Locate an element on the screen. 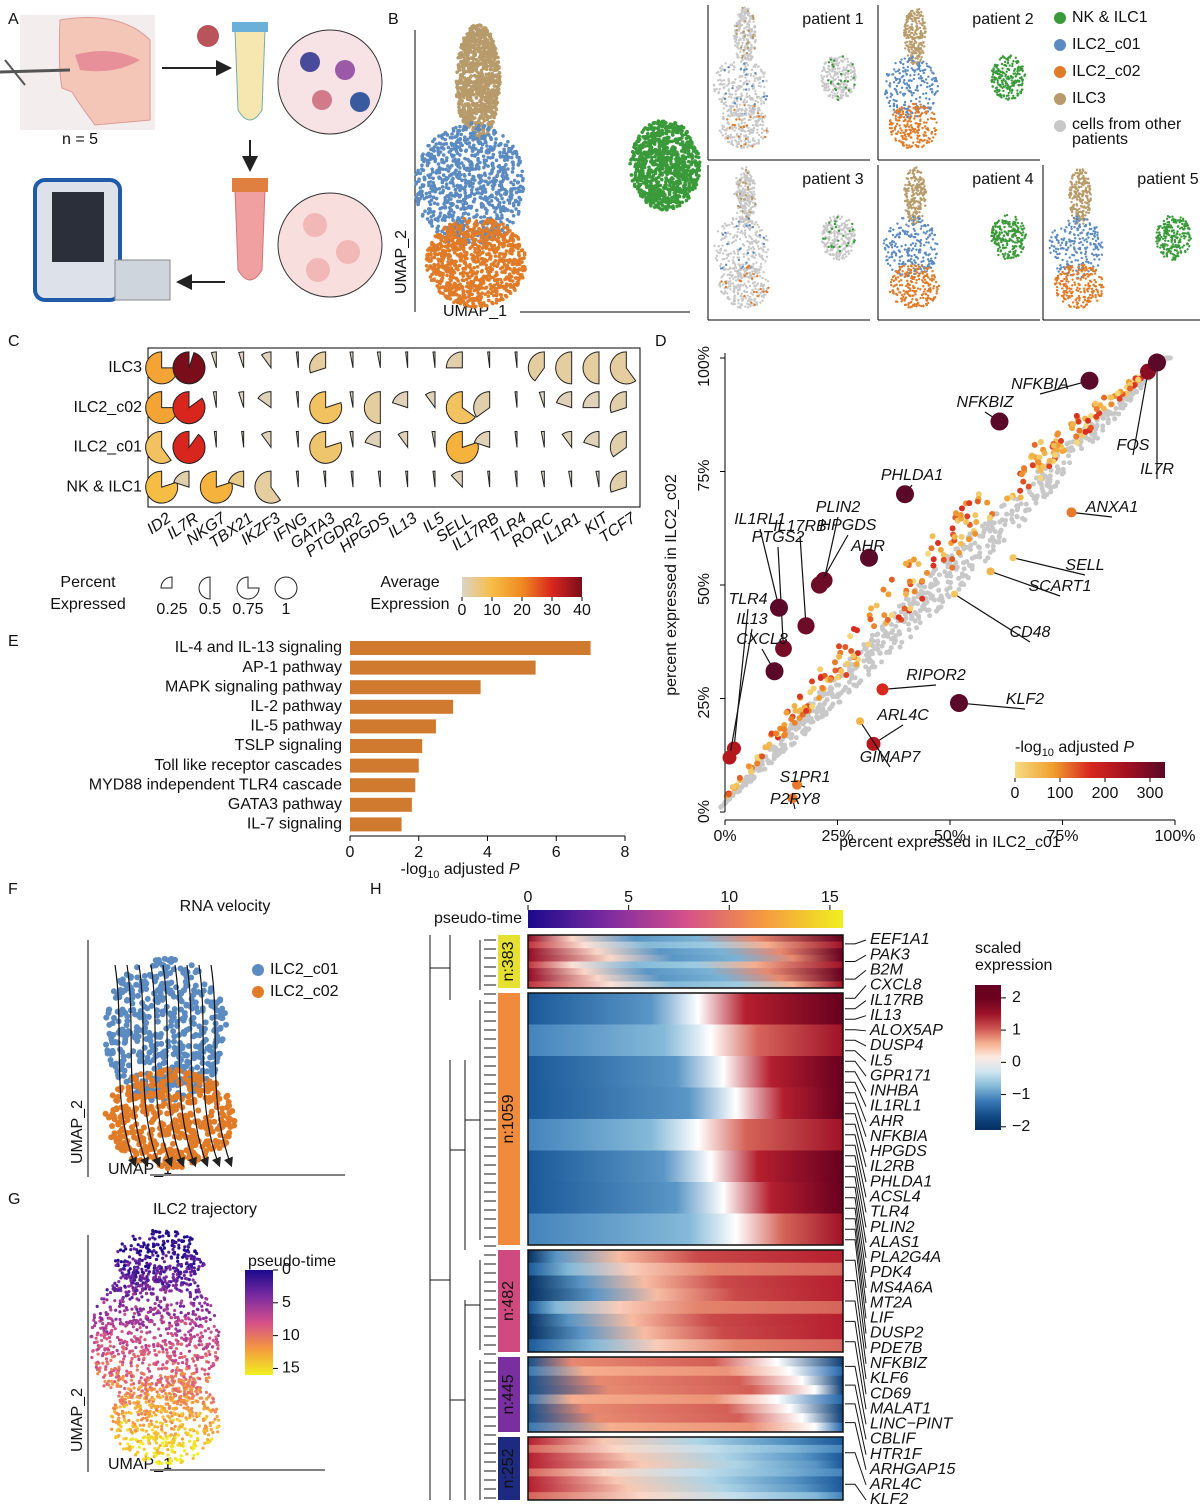  y-axis-label: UMAP_2 is located at coordinates (401, 262).